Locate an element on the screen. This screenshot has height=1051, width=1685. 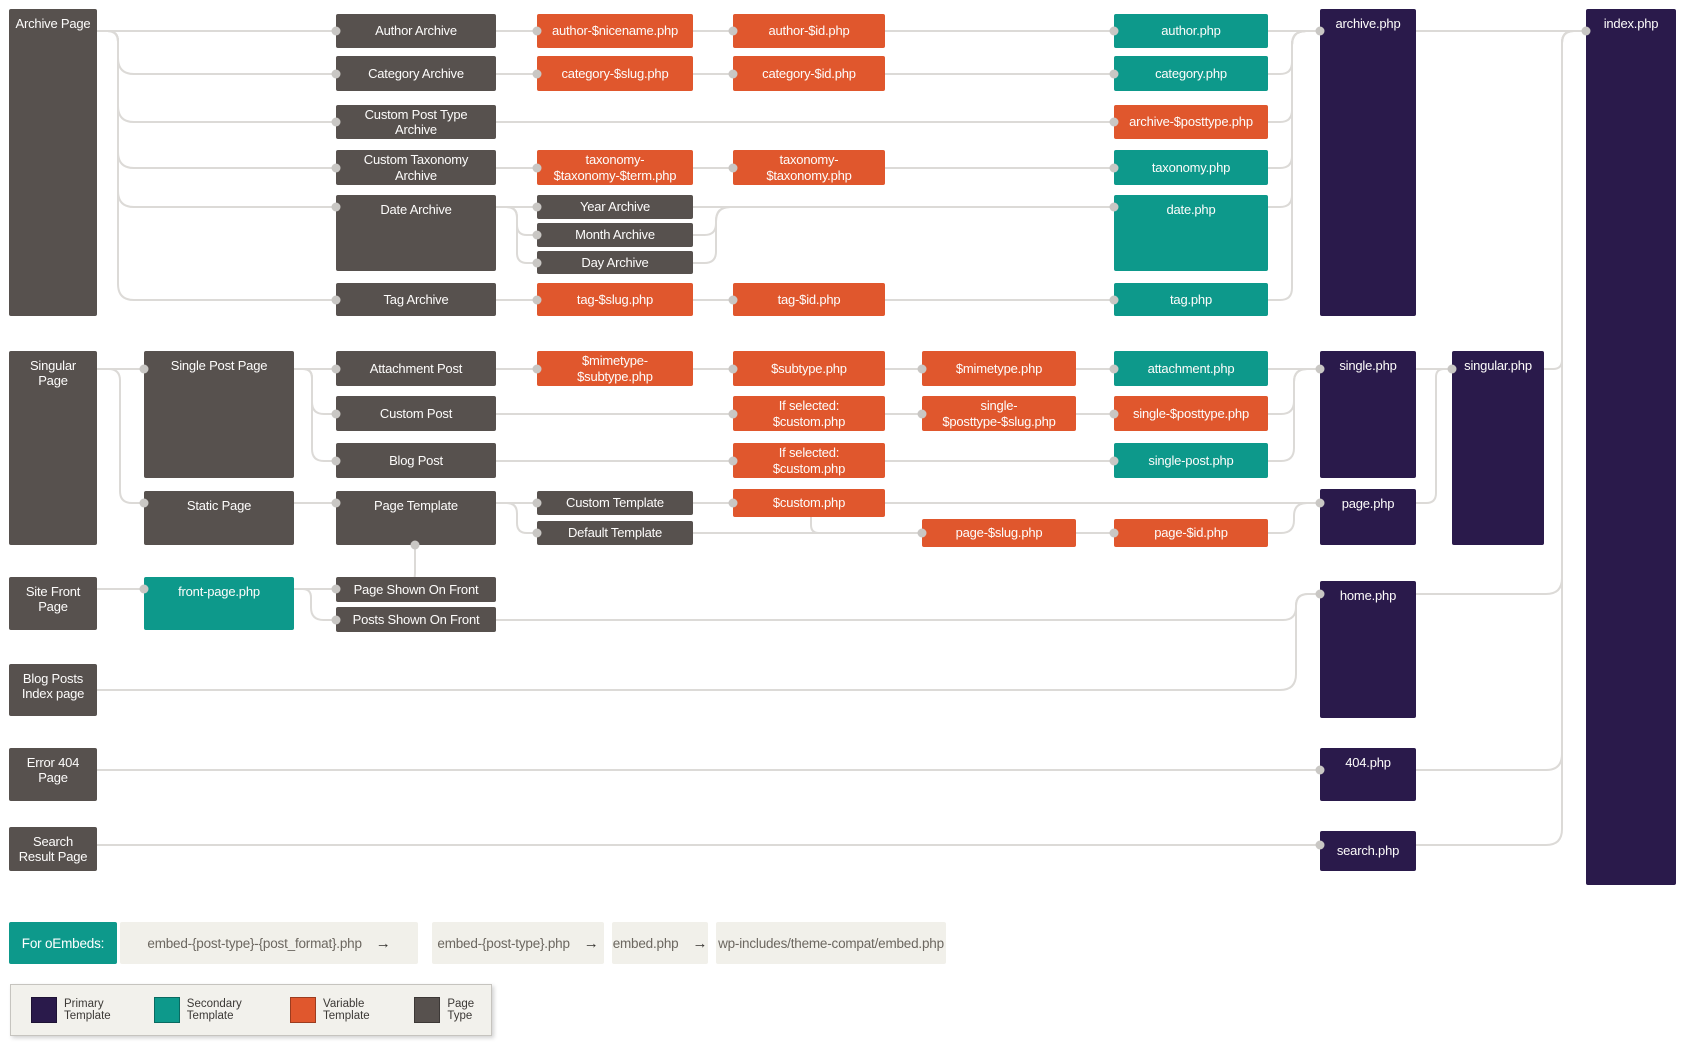
embed-step-1: embed-{post-type}-{post_format}.php → is located at coordinates (269, 943).